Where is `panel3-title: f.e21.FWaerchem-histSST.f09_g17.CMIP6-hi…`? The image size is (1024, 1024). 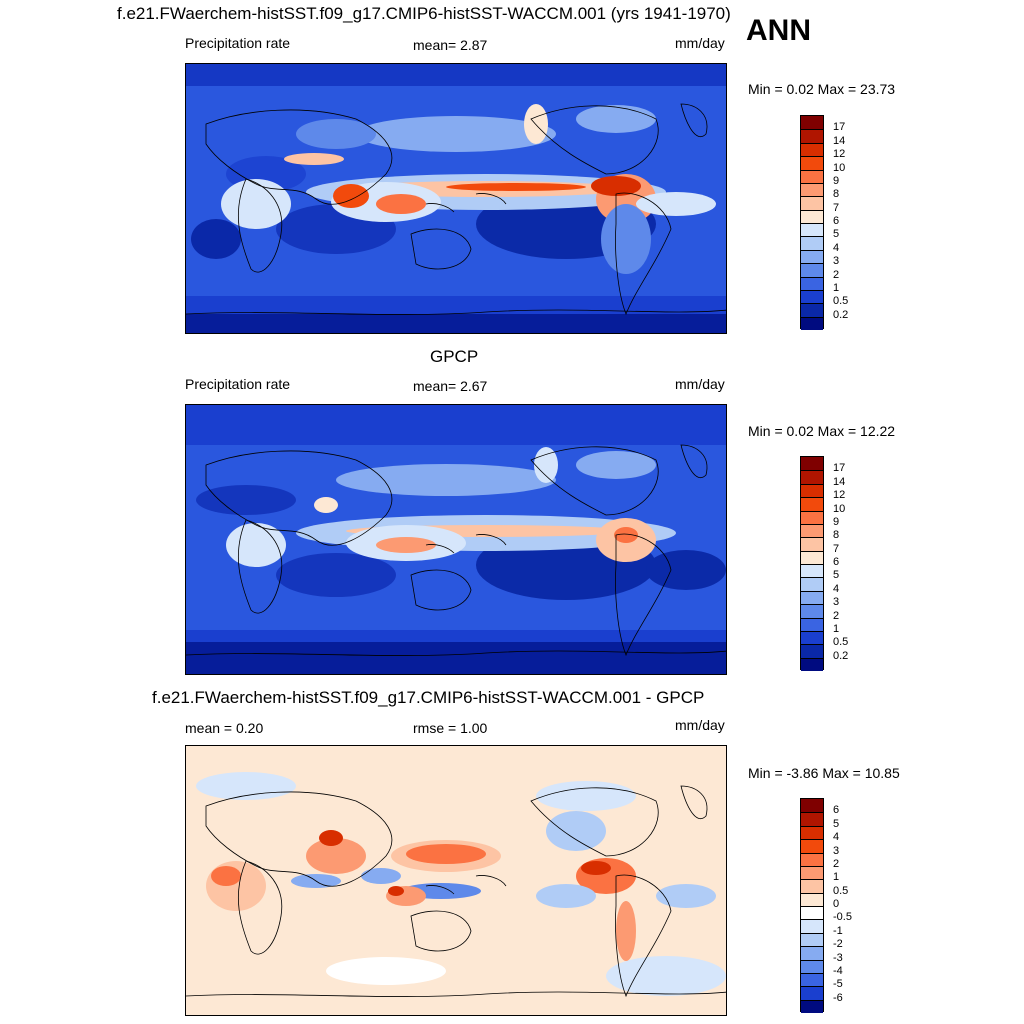 panel3-title: f.e21.FWaerchem-histSST.f09_g17.CMIP6-hi… is located at coordinates (428, 697).